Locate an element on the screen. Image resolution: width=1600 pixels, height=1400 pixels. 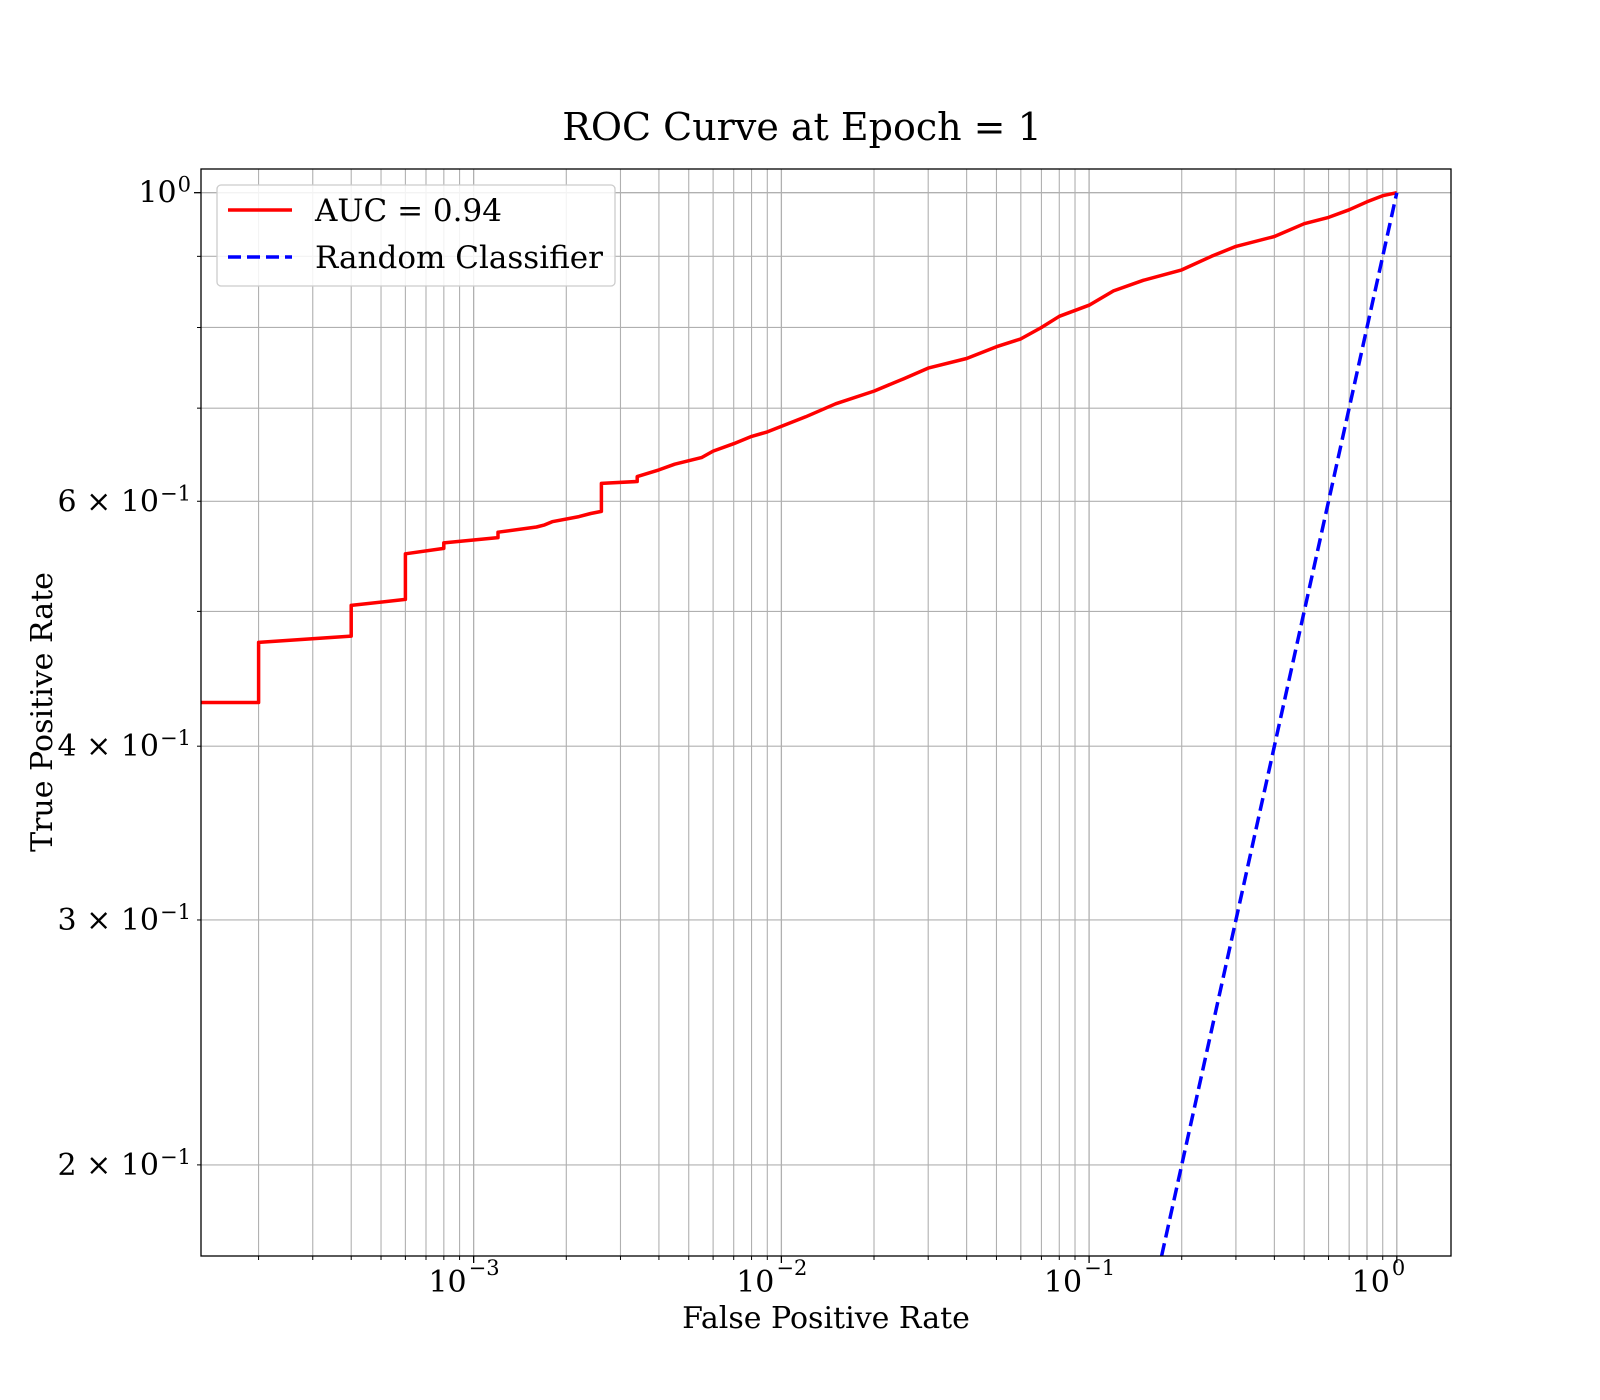
x-tick-label: 10 0 is located at coordinates (1379, 1278).